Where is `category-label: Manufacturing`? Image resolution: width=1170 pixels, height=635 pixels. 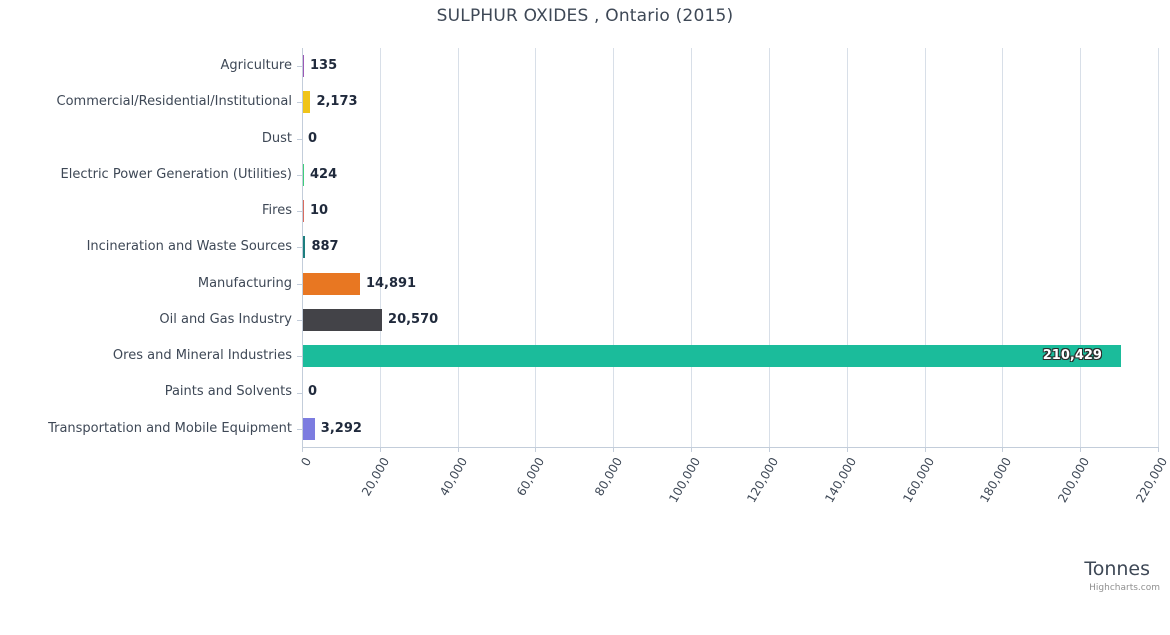 category-label: Manufacturing is located at coordinates (244, 283).